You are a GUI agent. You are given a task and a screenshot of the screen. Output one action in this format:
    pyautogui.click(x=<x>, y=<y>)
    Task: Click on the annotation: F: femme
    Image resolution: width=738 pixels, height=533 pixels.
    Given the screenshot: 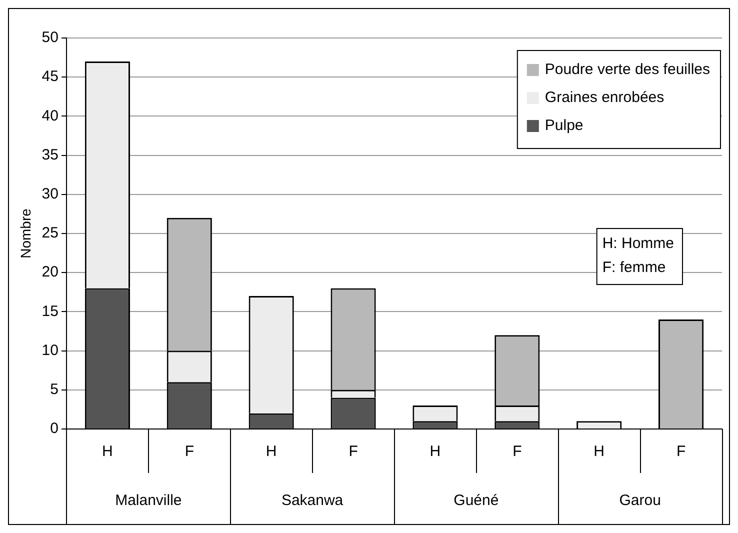 What is the action you would take?
    pyautogui.click(x=634, y=267)
    